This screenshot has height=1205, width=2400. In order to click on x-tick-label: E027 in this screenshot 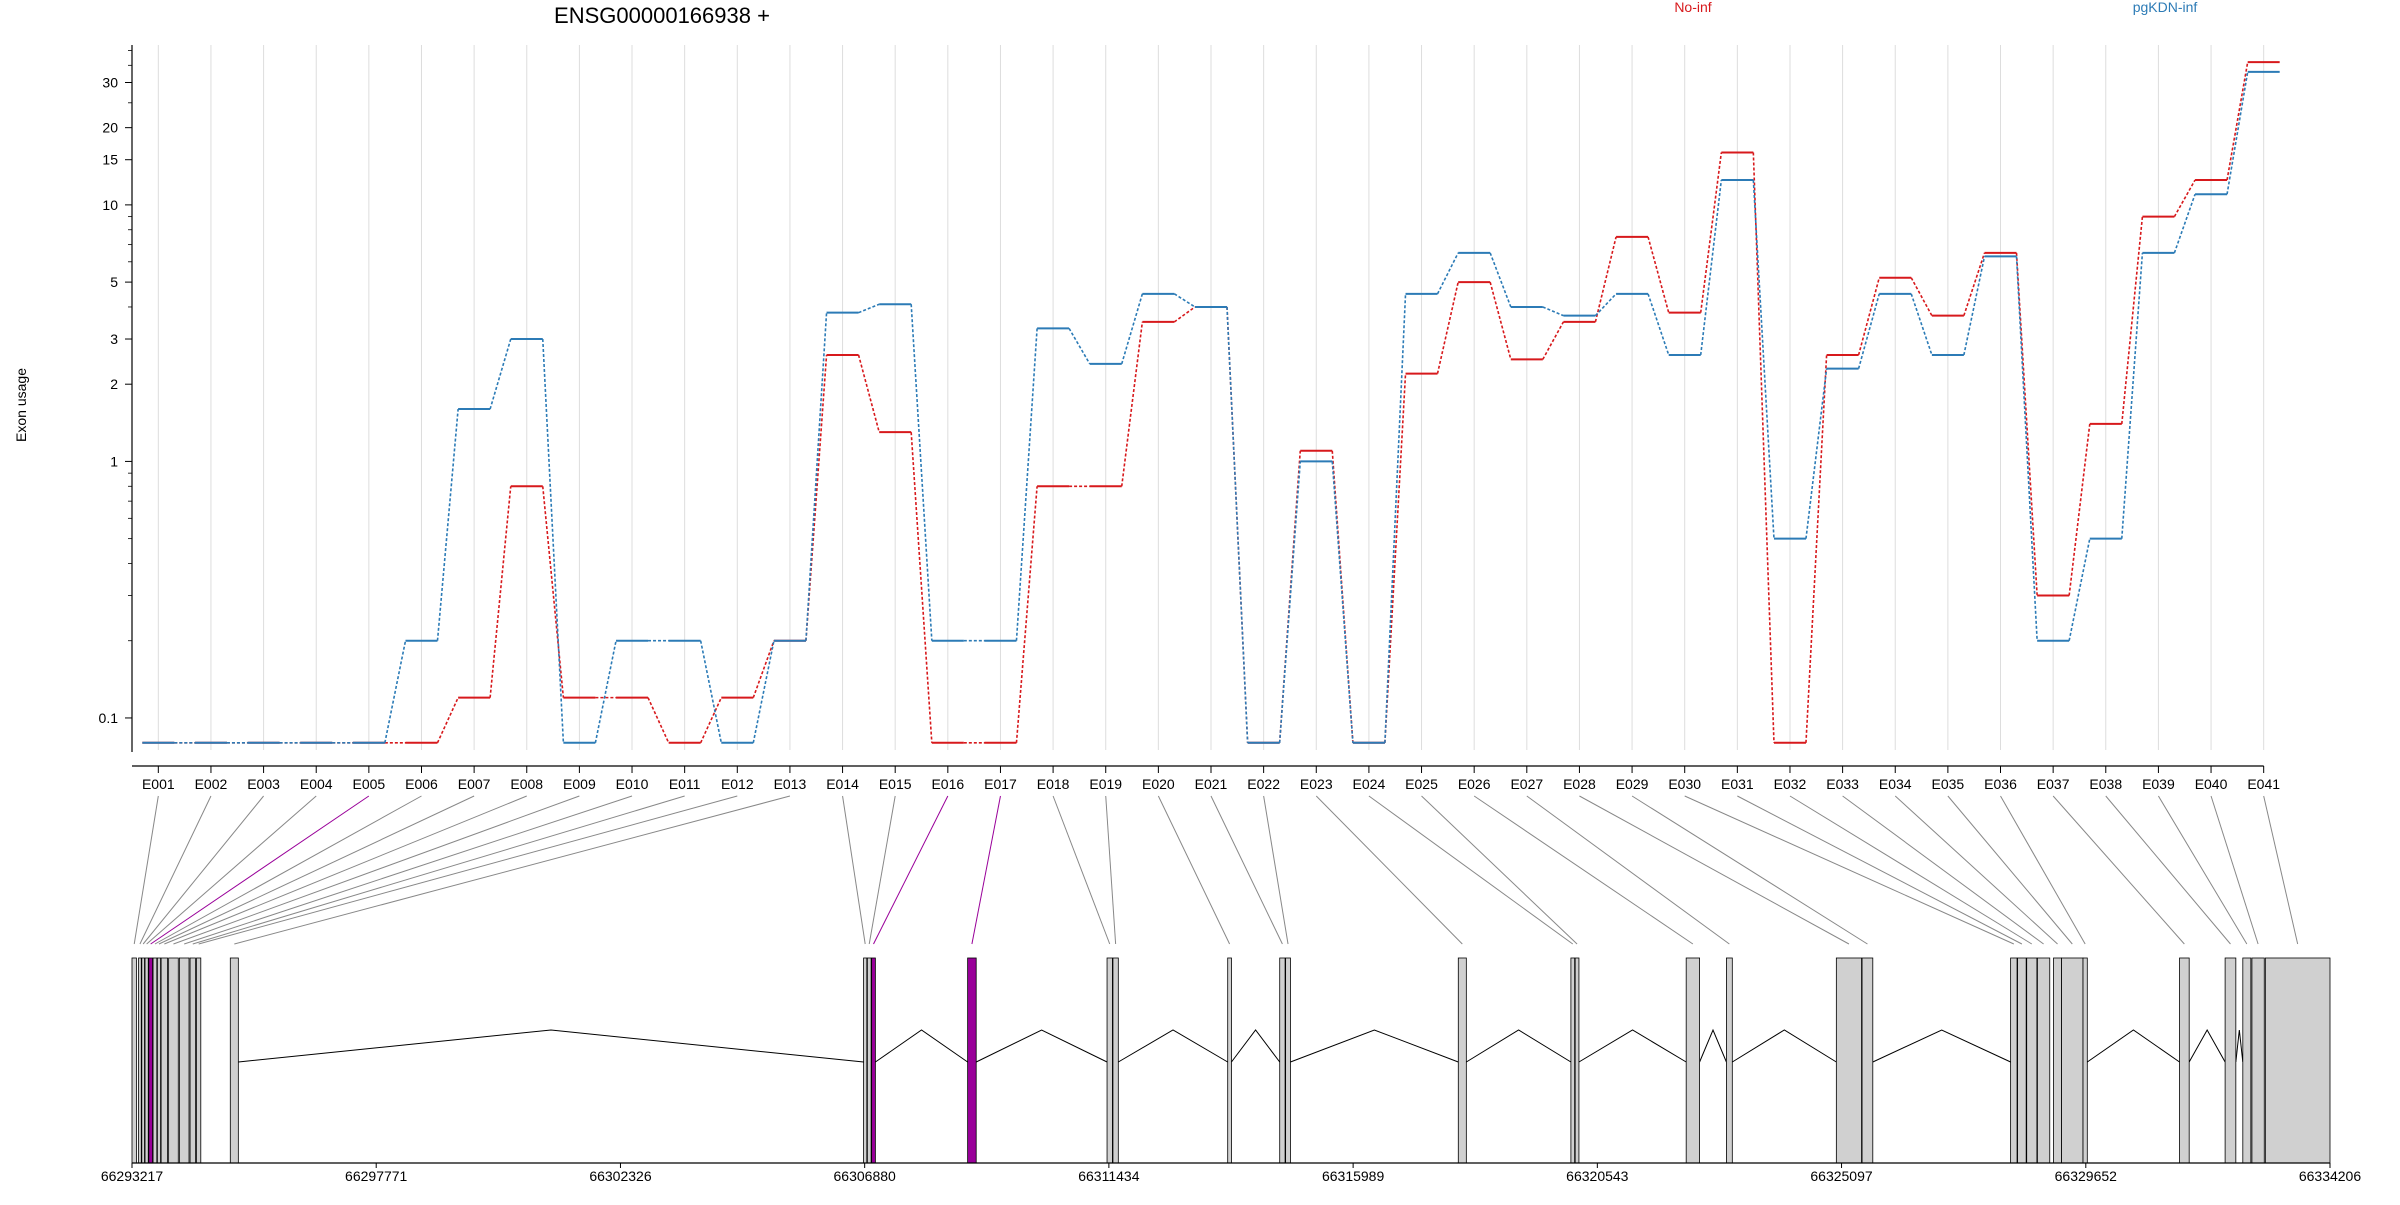, I will do `click(1526, 784)`.